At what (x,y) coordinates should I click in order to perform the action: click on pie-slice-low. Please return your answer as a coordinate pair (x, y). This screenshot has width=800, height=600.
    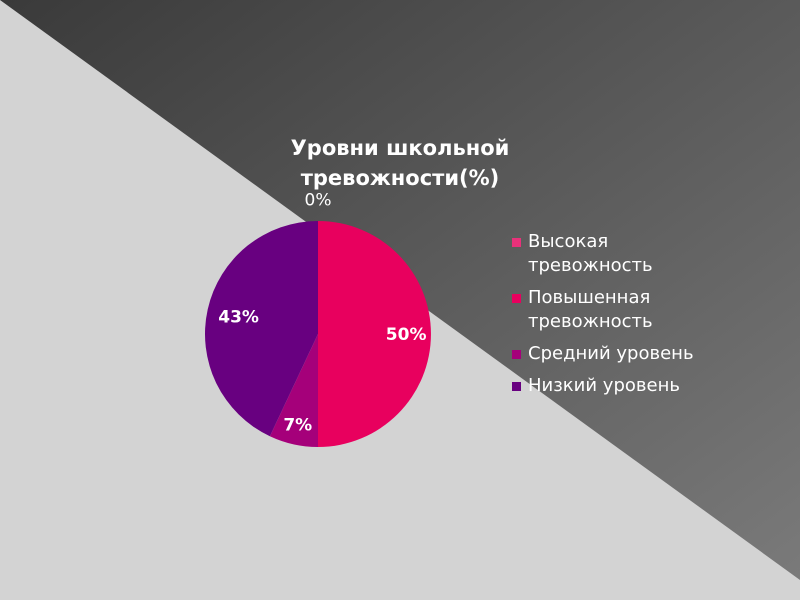
    Looking at the image, I should click on (261, 329).